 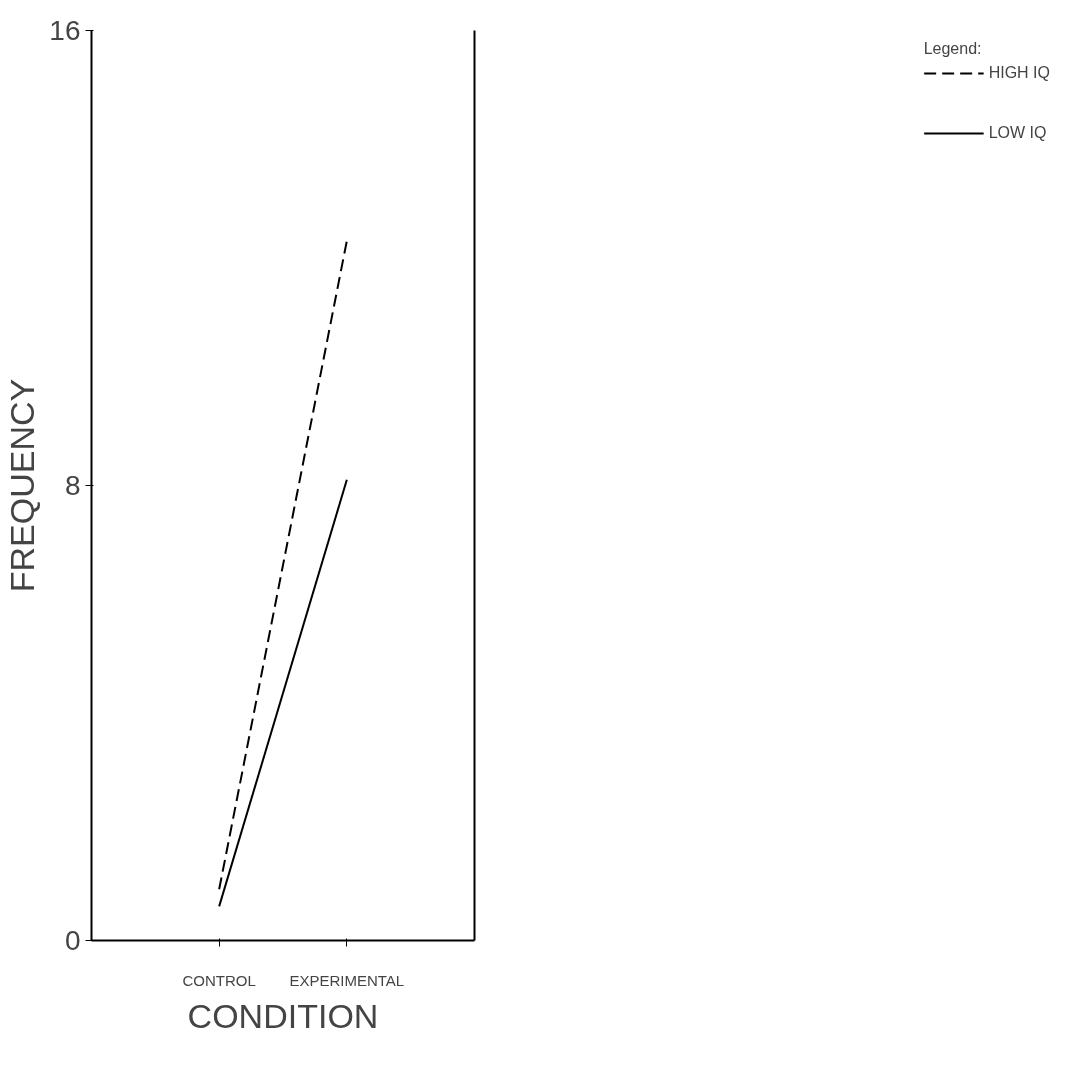 What do you see at coordinates (22, 485) in the screenshot?
I see `y-axis-title: FREQUENCY` at bounding box center [22, 485].